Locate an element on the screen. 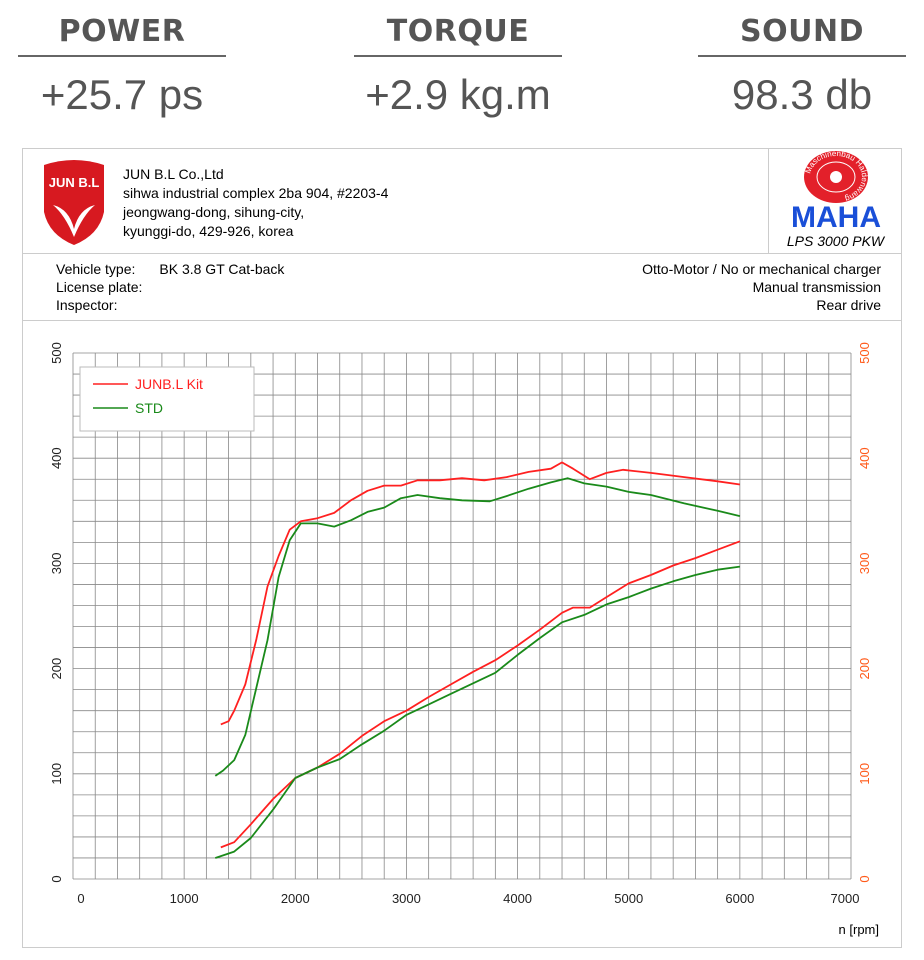 The height and width of the screenshot is (960, 924). power-stat: POWER +25.7 ps is located at coordinates (122, 66).